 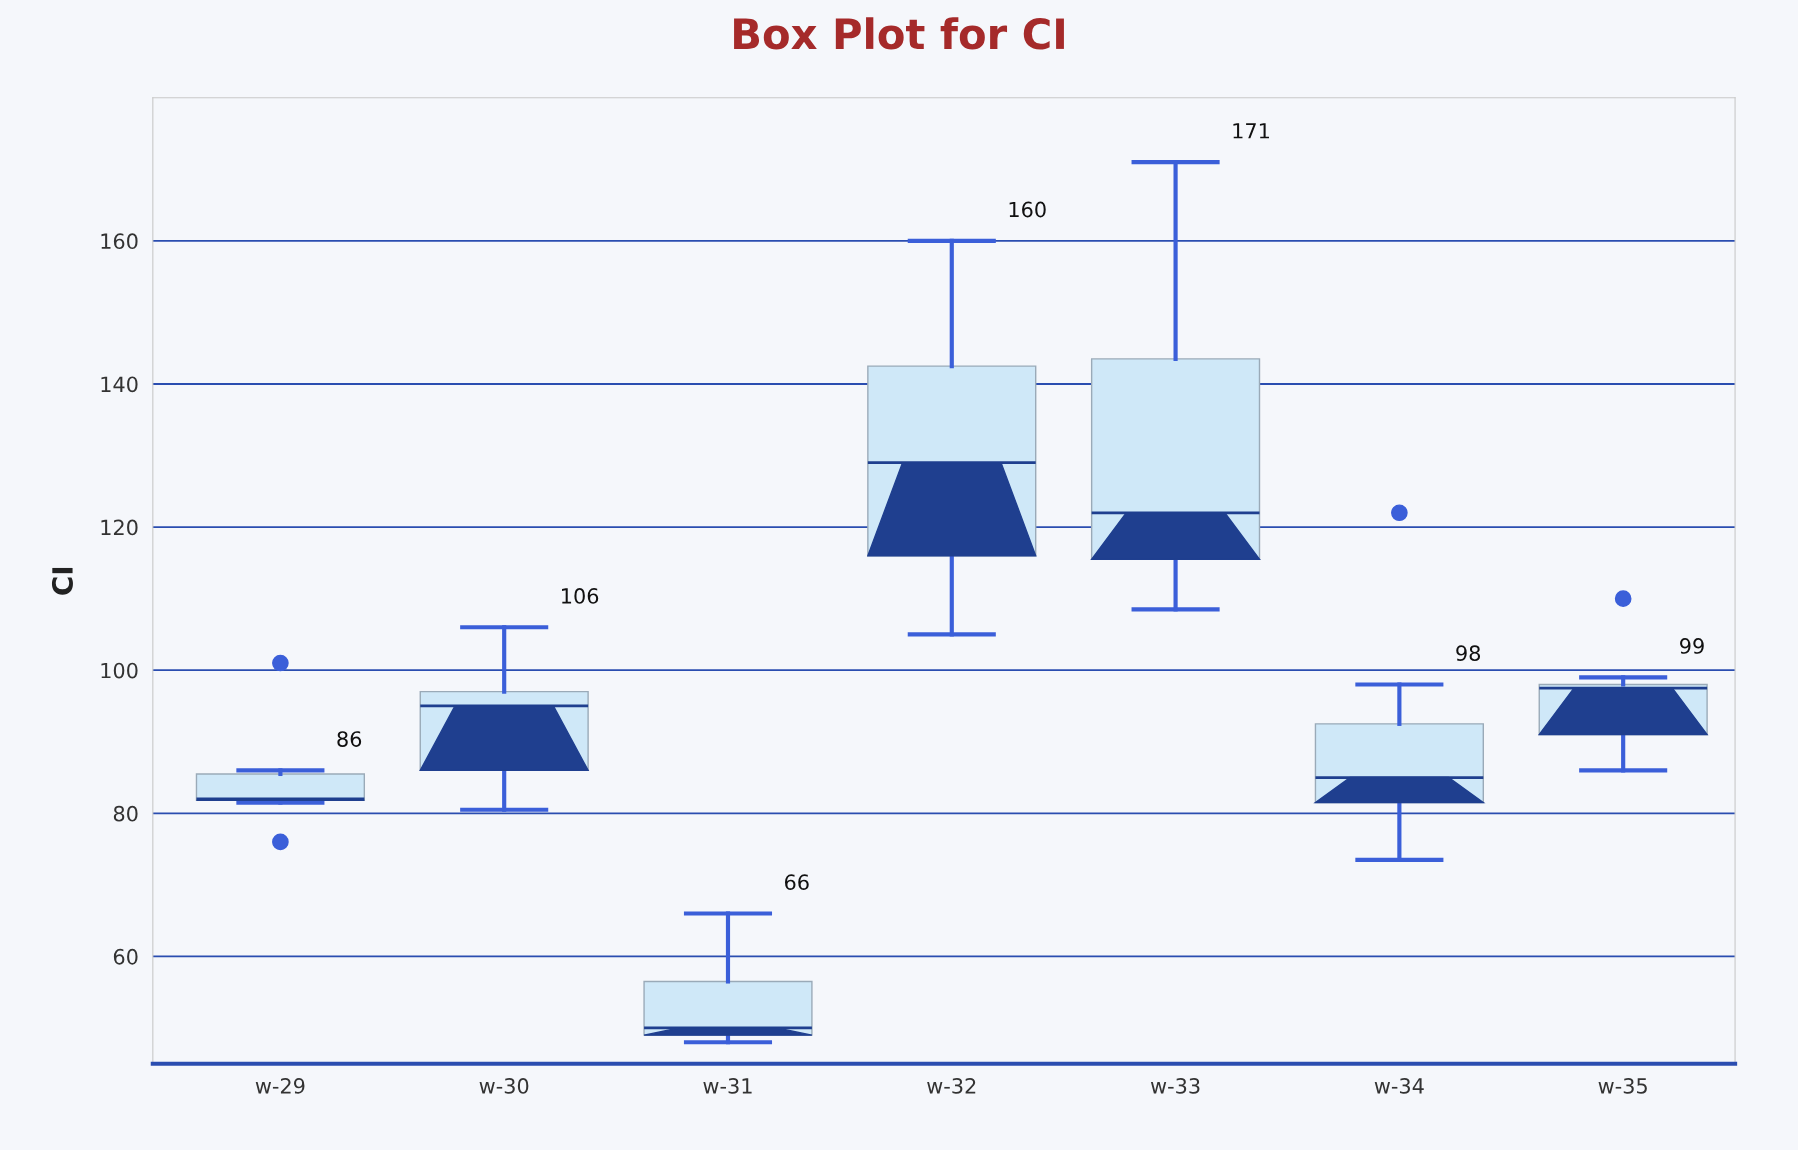 I want to click on y-tick-label: 60, so click(x=125, y=956).